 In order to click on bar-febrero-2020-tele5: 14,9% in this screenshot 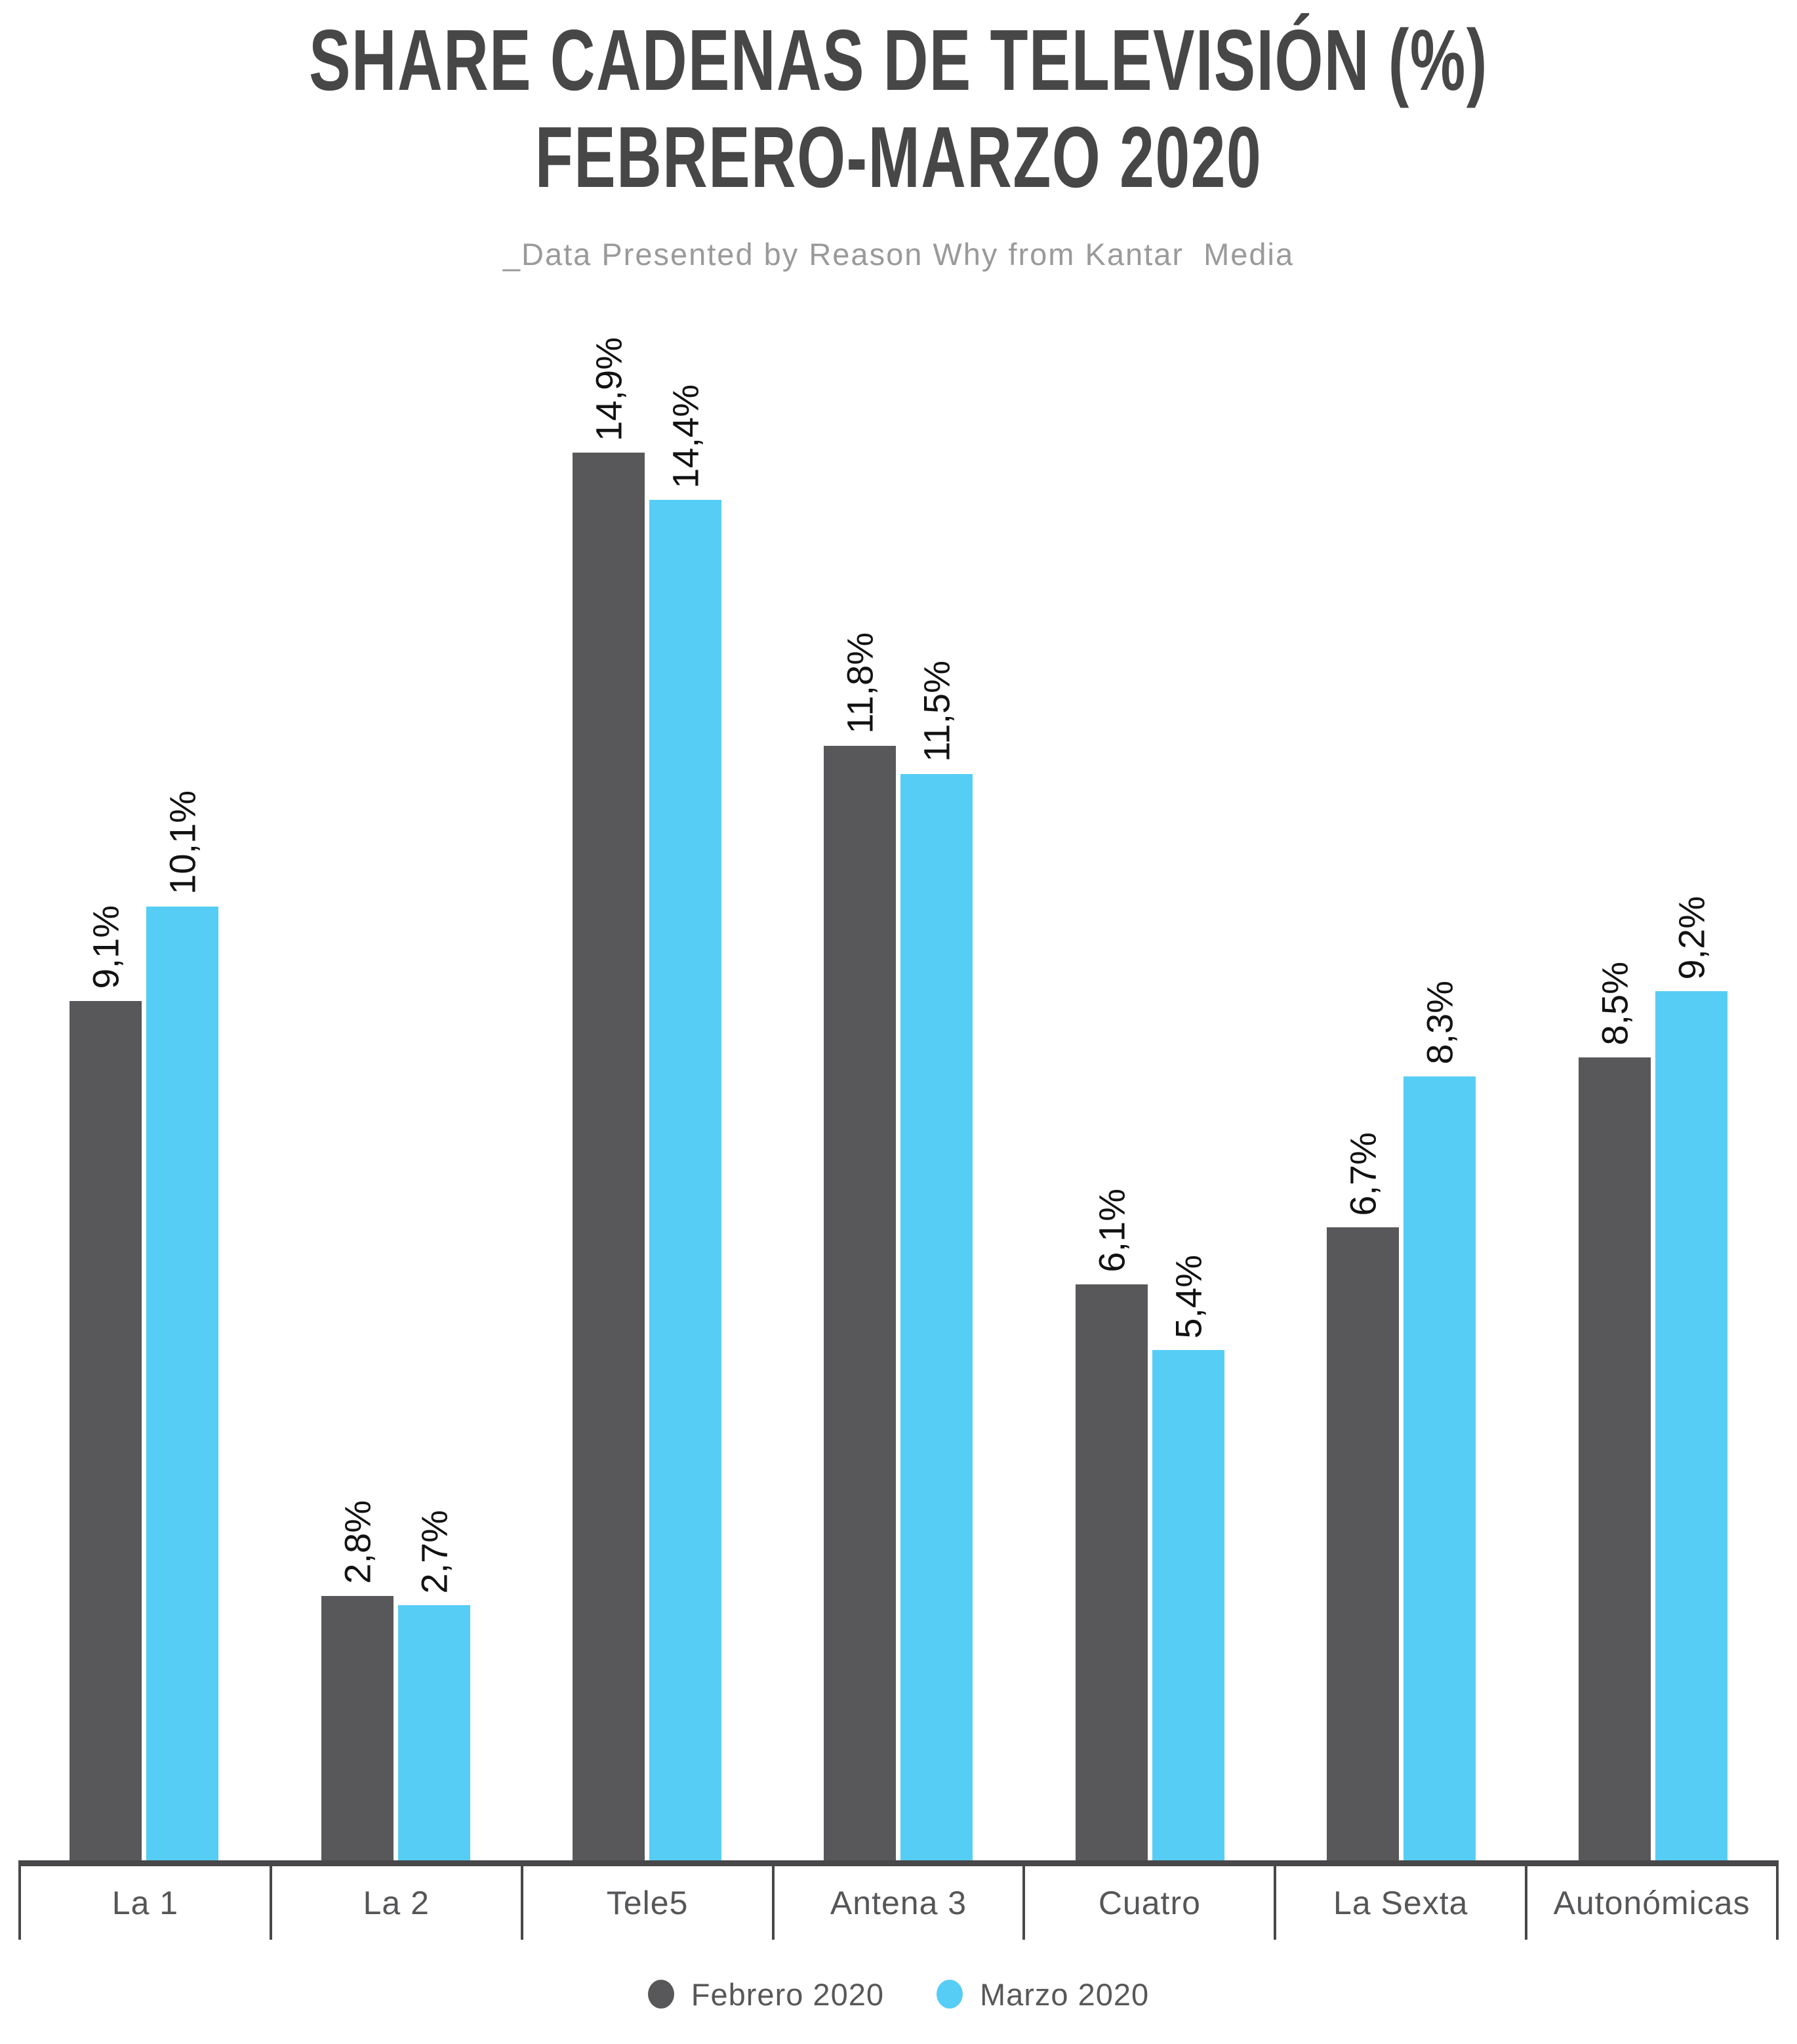, I will do `click(609, 1098)`.